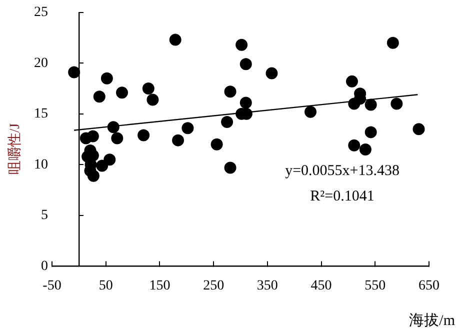 This screenshot has width=469, height=332. Describe the element at coordinates (432, 321) in the screenshot. I see `x-axis-title: 海拔/m` at that location.